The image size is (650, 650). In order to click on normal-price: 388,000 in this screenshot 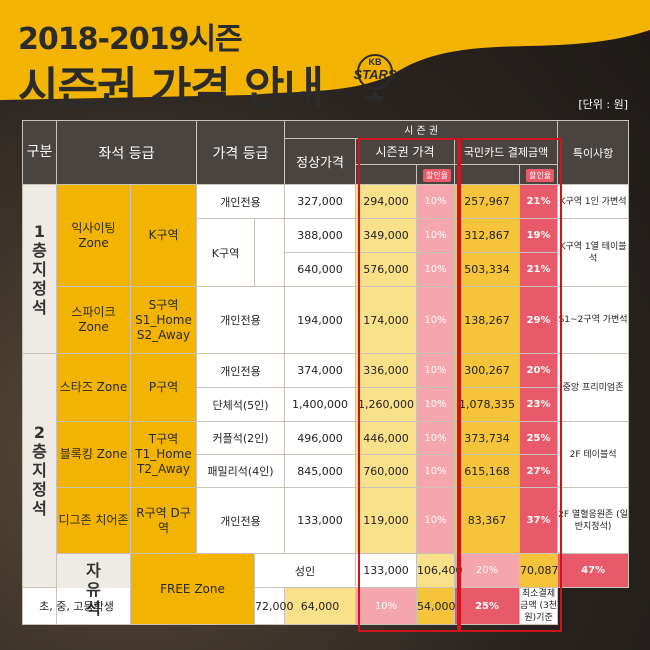, I will do `click(320, 235)`.